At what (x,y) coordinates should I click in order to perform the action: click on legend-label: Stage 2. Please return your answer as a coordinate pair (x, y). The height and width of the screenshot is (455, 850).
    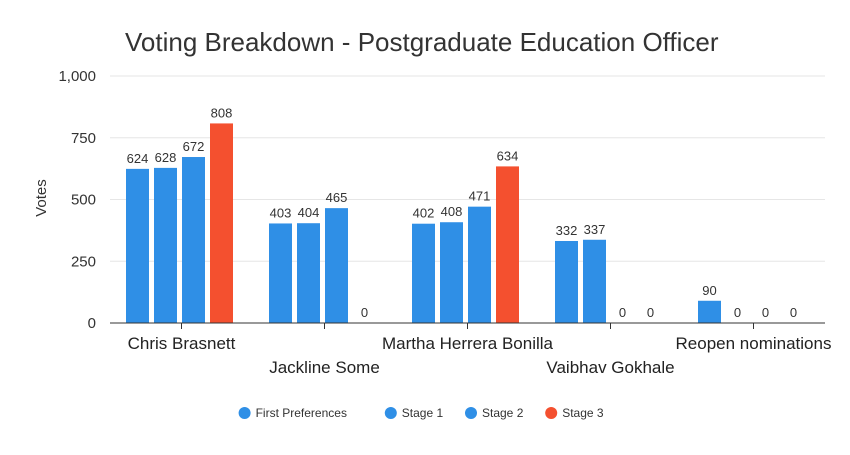
    Looking at the image, I should click on (503, 413).